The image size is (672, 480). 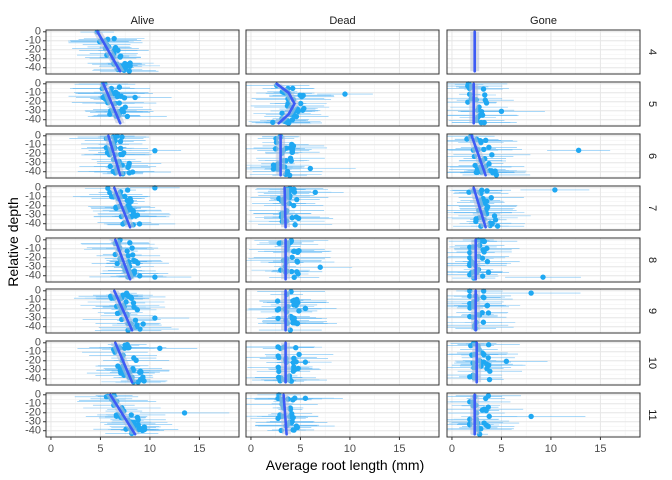 I want to click on row-strip-label: 11, so click(x=652, y=414).